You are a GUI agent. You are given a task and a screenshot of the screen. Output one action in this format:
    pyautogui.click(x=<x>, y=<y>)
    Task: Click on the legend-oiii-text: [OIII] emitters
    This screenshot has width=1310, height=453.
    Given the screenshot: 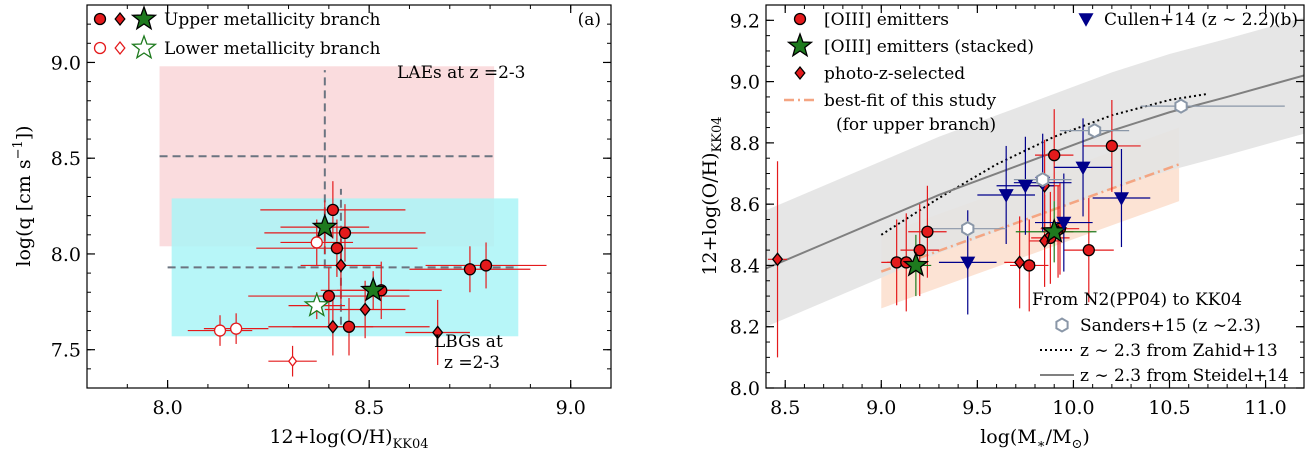 What is the action you would take?
    pyautogui.click(x=886, y=20)
    